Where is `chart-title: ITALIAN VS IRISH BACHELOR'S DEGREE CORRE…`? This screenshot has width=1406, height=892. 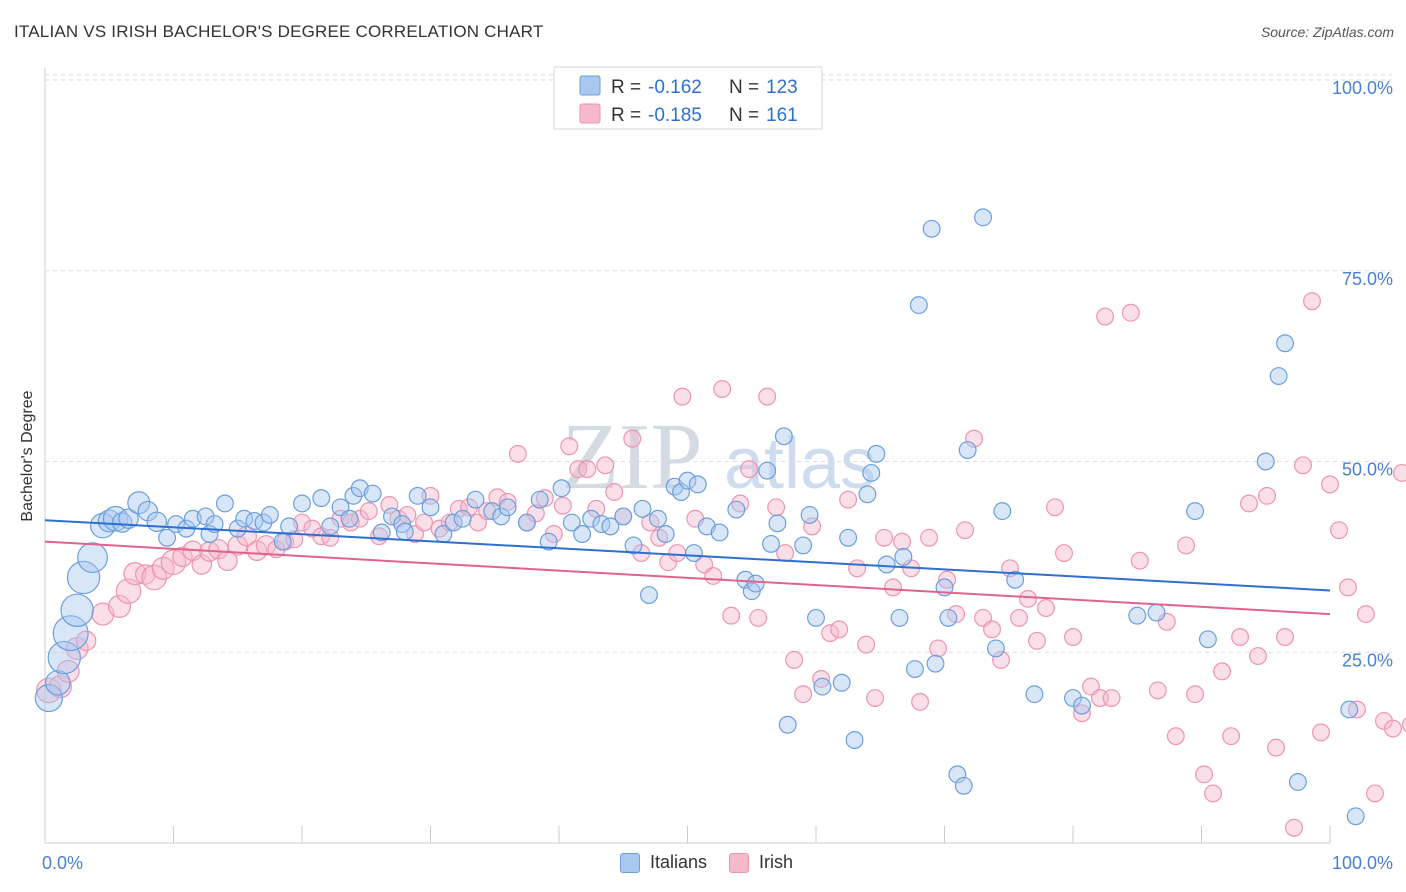 chart-title: ITALIAN VS IRISH BACHELOR'S DEGREE CORRE… is located at coordinates (279, 31).